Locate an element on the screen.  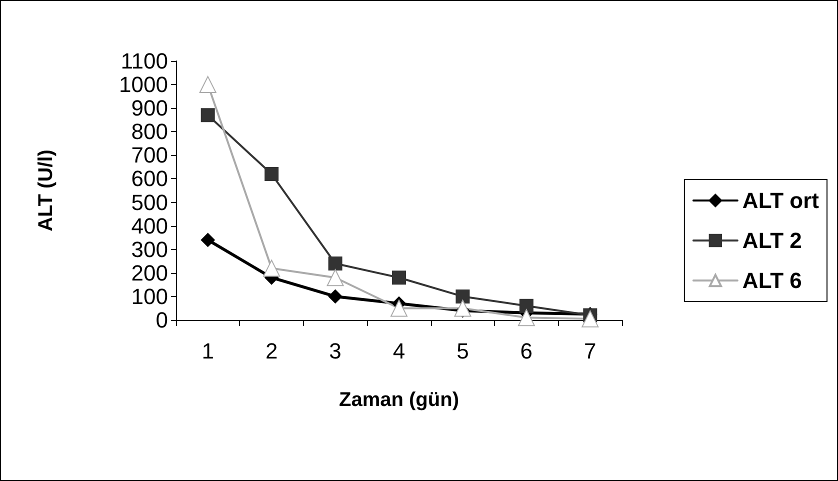
y-tick-label: 100 is located at coordinates (149, 296).